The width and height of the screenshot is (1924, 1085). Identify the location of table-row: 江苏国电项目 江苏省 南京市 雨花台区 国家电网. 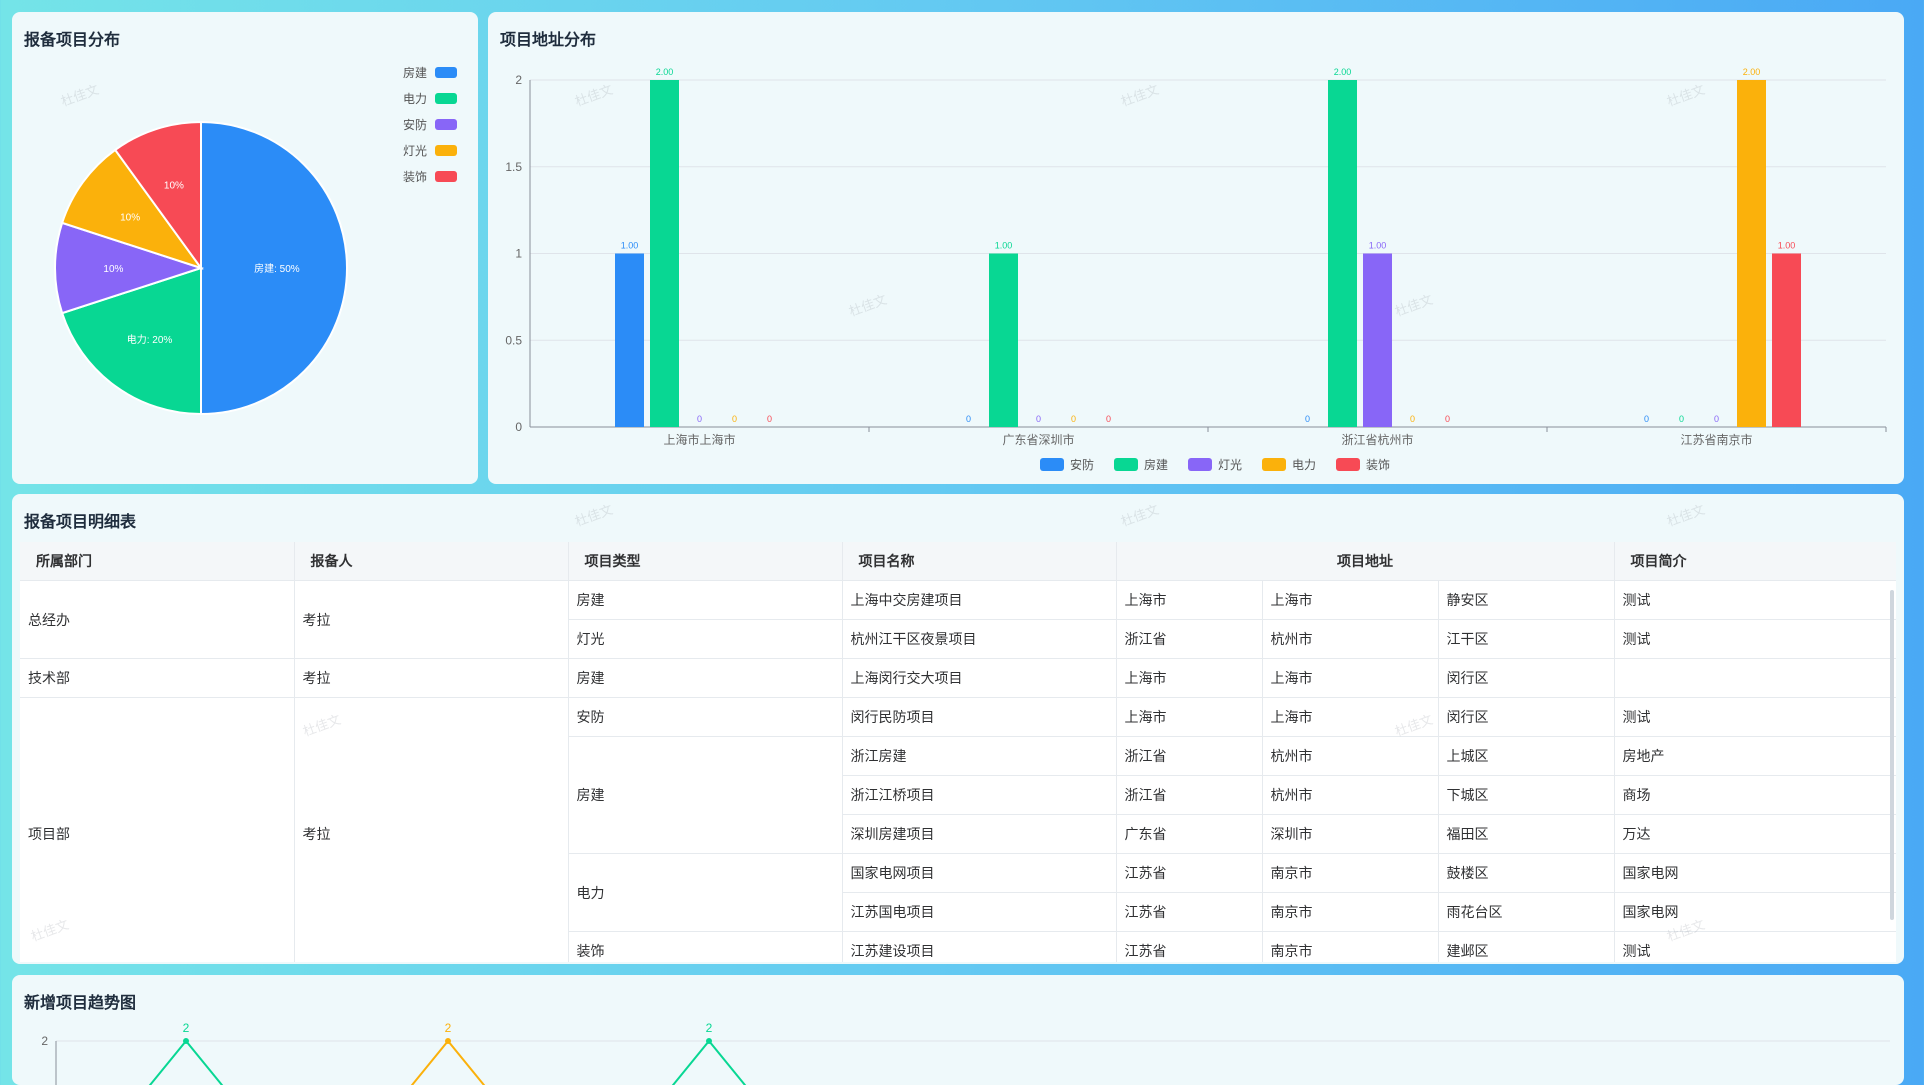
(958, 912).